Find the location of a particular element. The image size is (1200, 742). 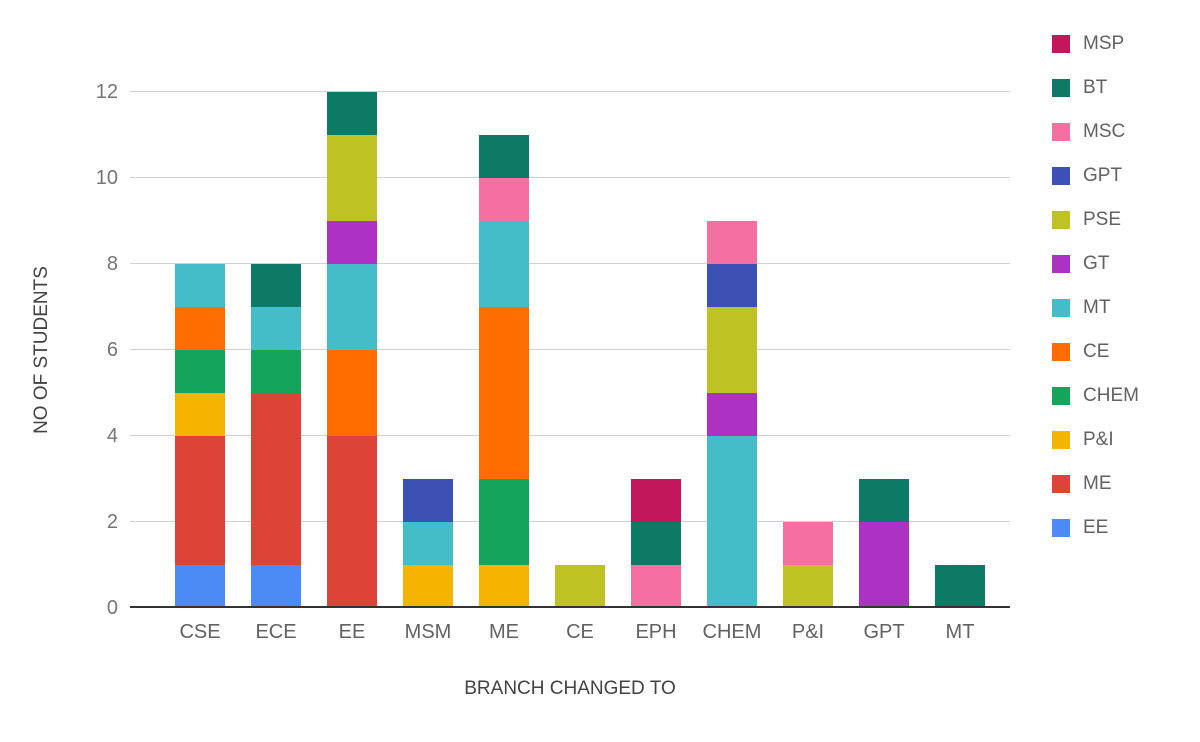

x-axis-baseline is located at coordinates (570, 607).